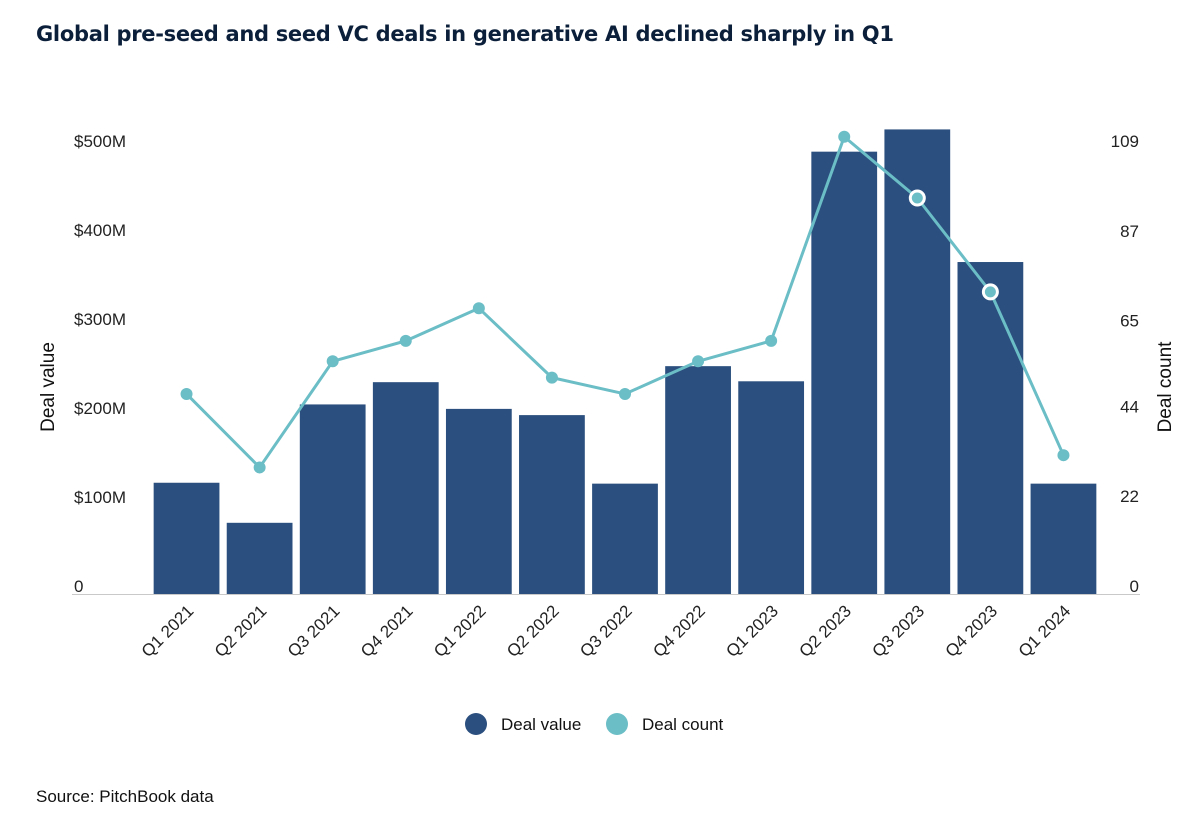  What do you see at coordinates (100, 408) in the screenshot?
I see `y-tick-label: $200M` at bounding box center [100, 408].